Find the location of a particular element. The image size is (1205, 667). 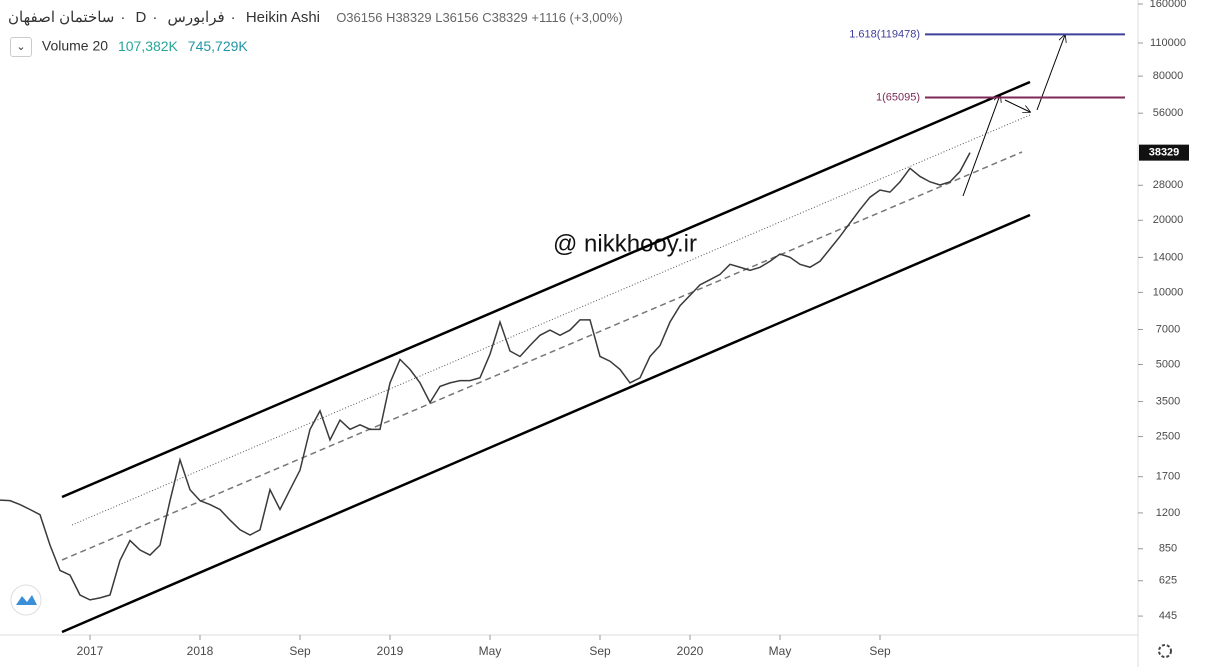

x-tick-label: 2019 is located at coordinates (390, 651).